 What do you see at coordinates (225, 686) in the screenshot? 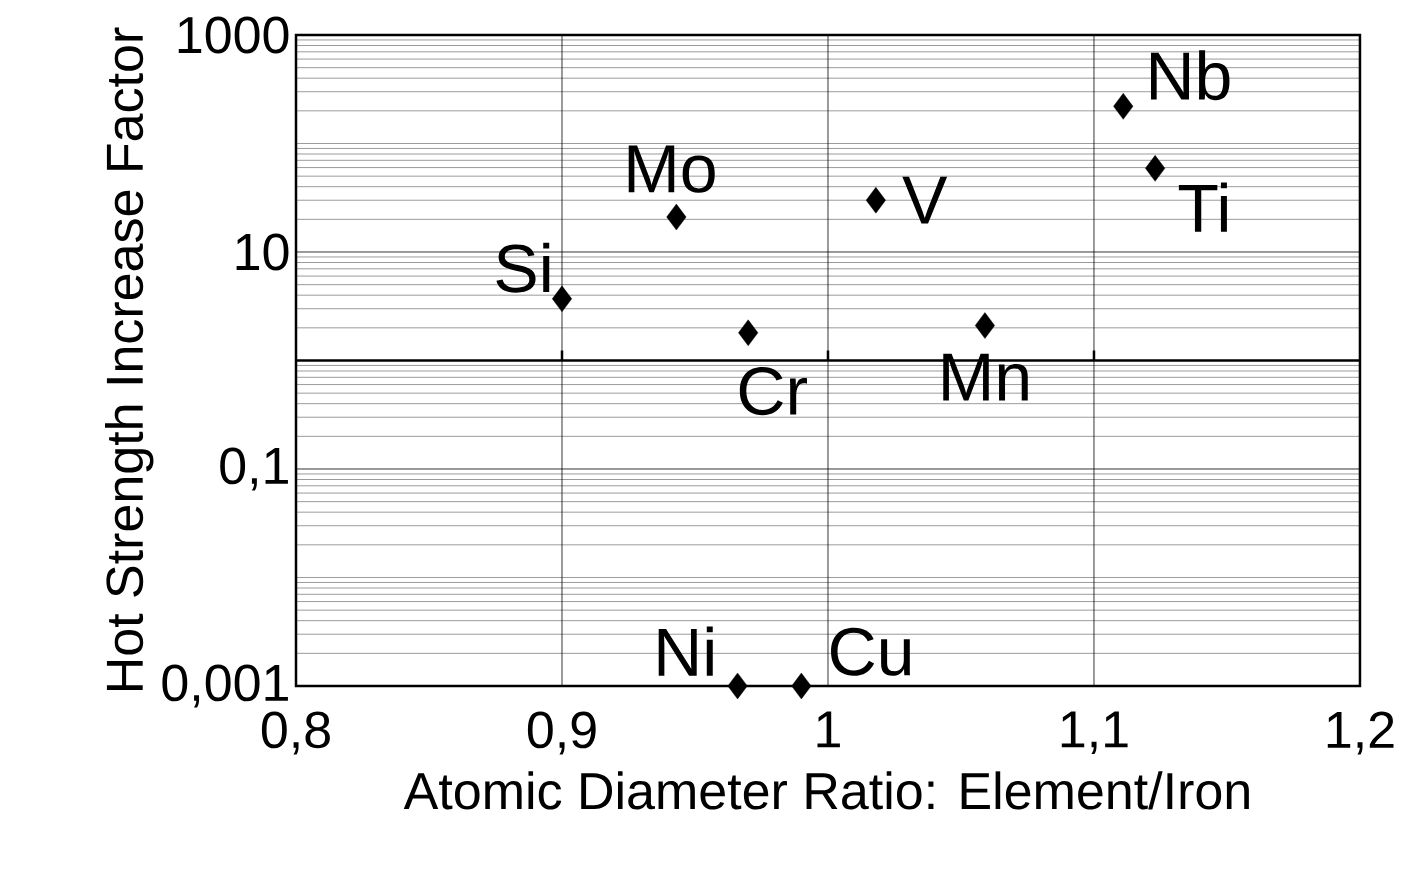
I see `y-tick-label: 0,001` at bounding box center [225, 686].